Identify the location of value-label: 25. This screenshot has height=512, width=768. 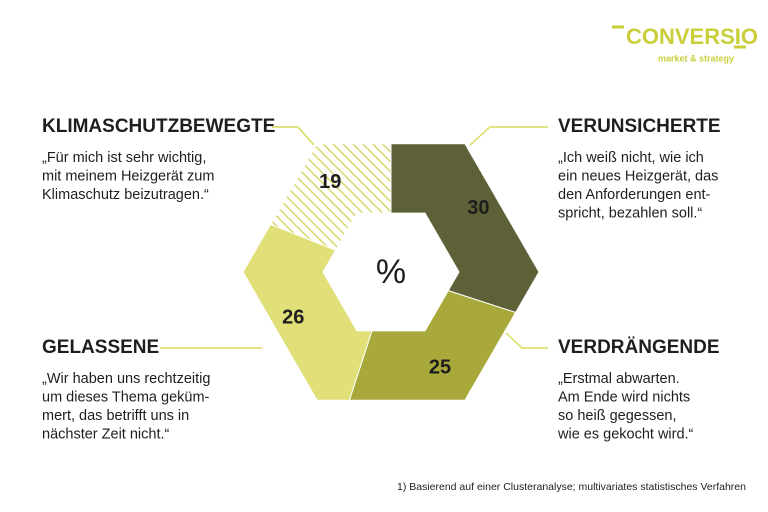
(440, 368).